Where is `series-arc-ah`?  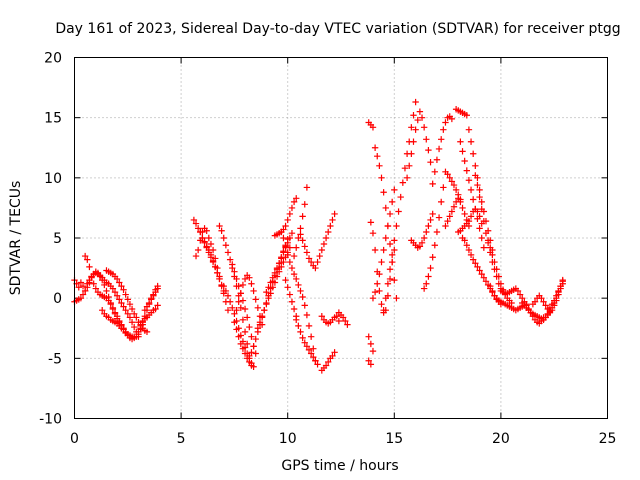 series-arc-ah is located at coordinates (383, 244).